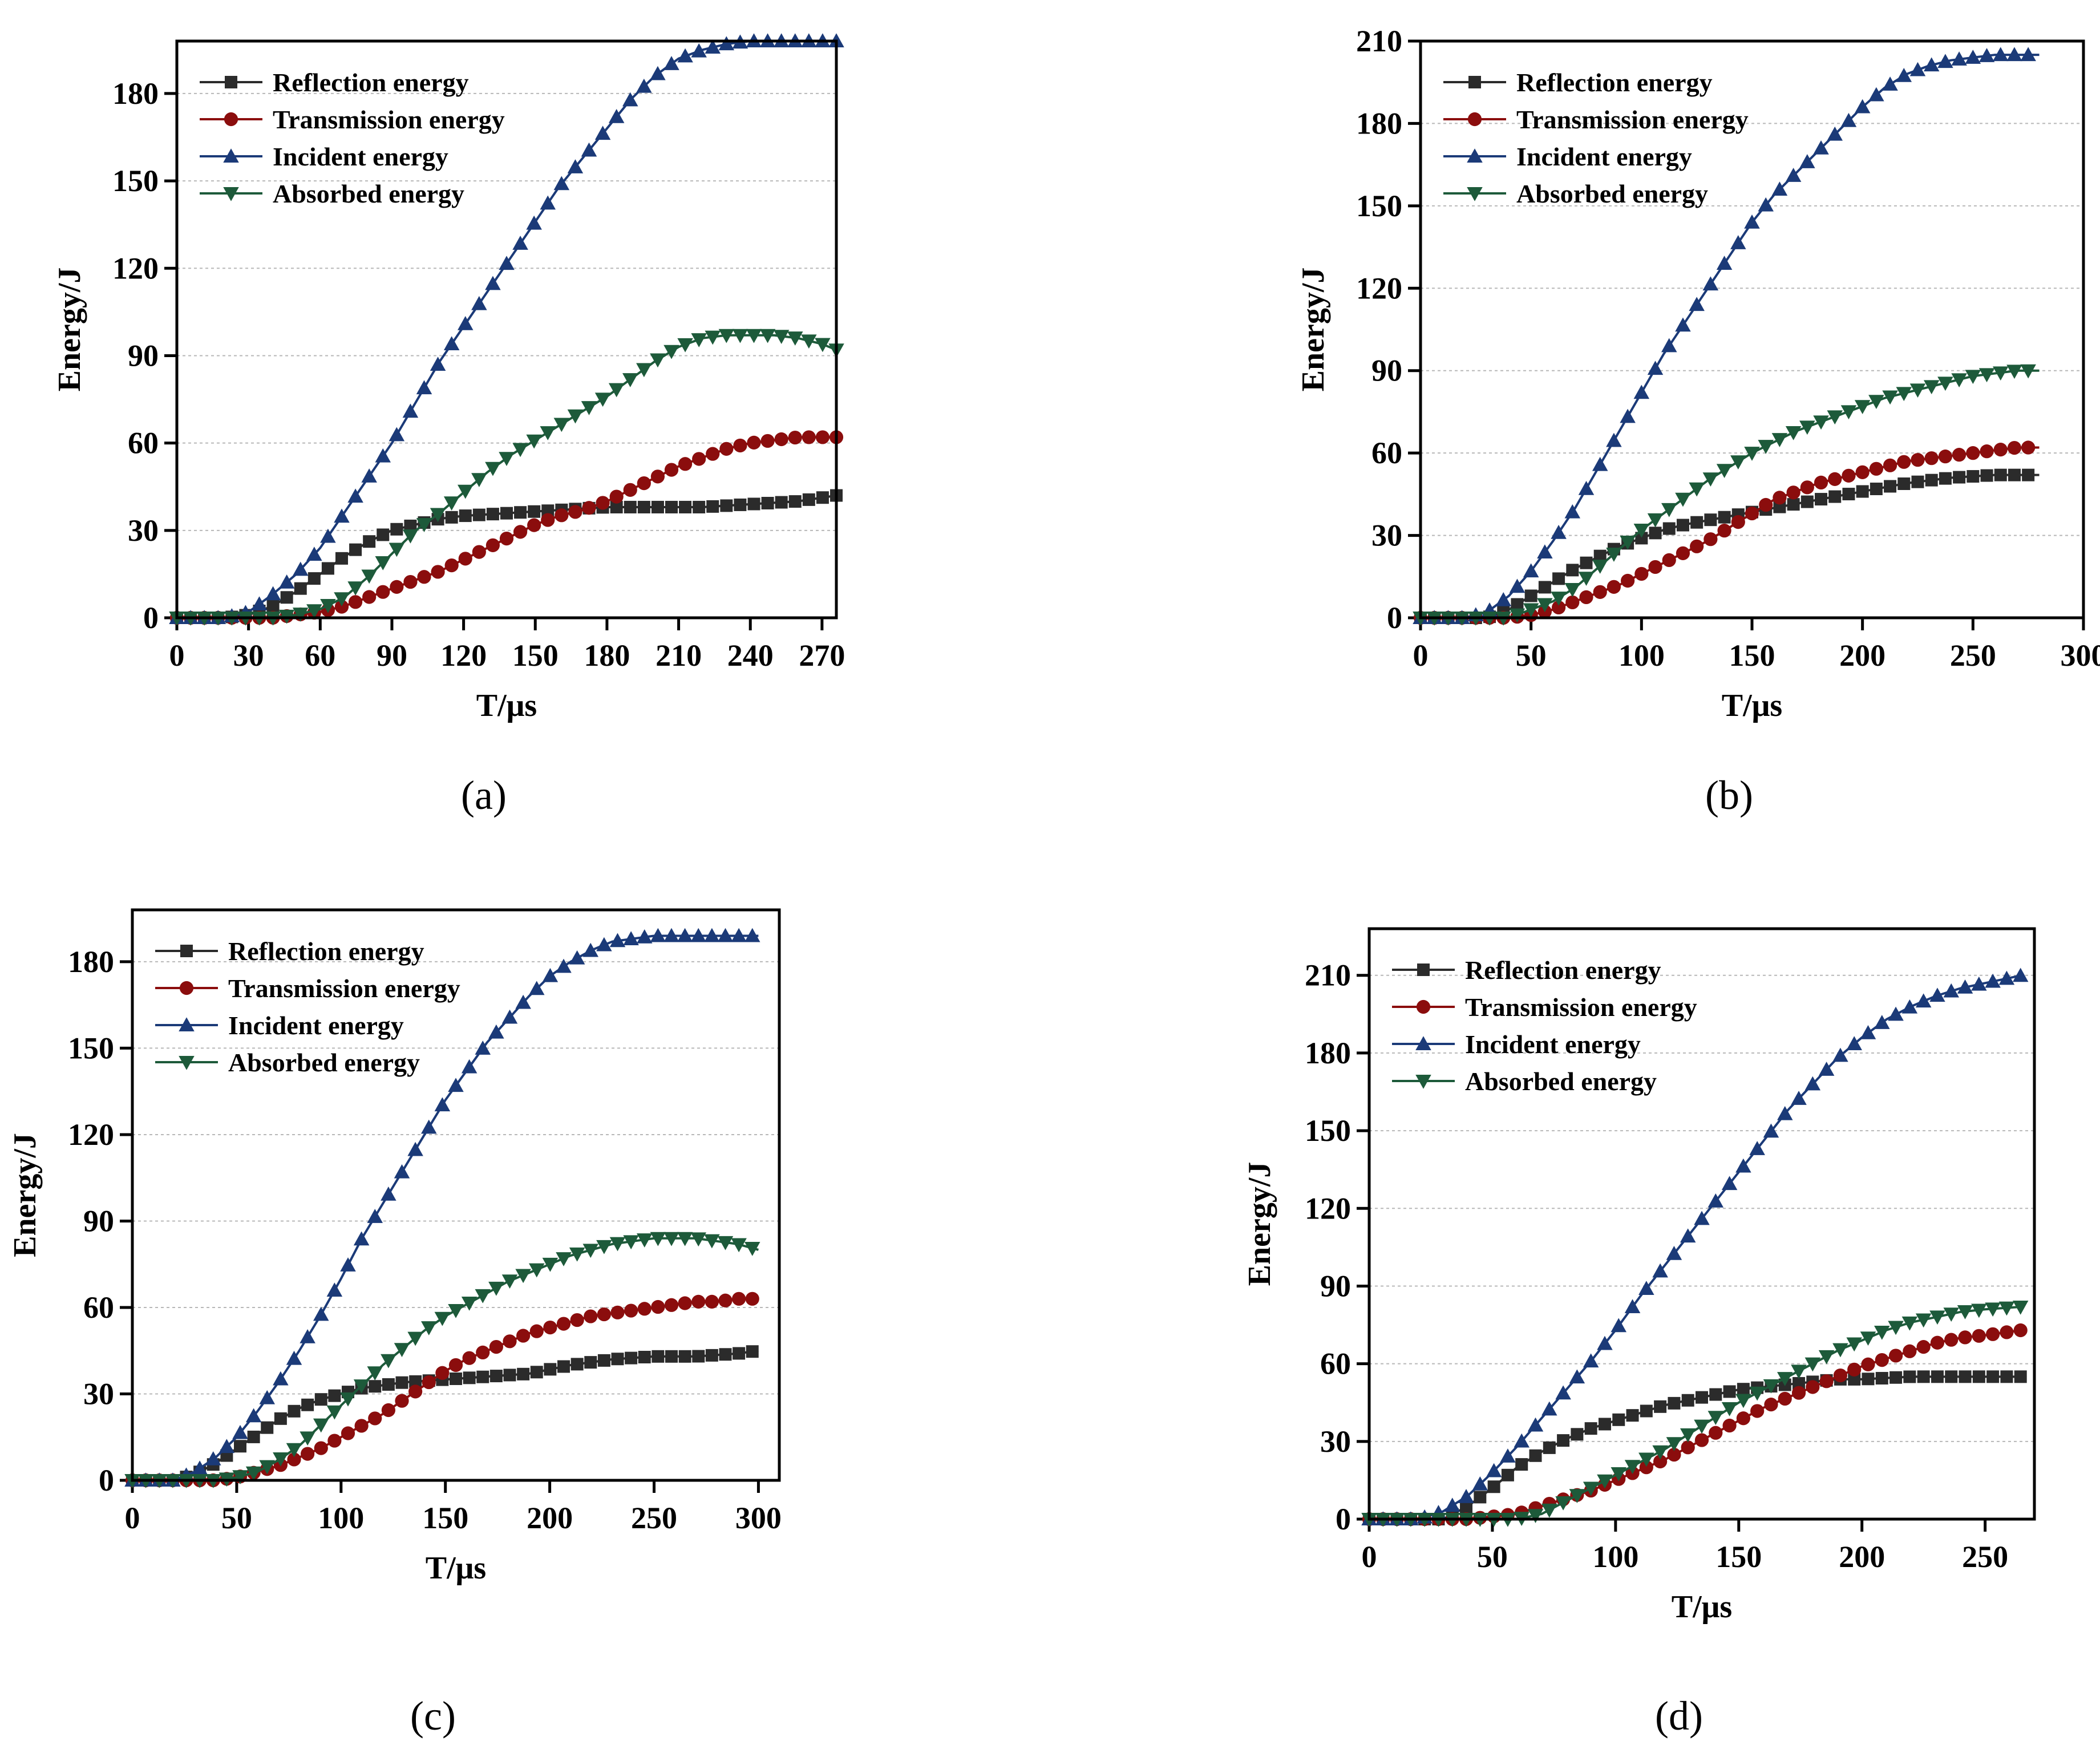 The height and width of the screenshot is (1753, 2100). Describe the element at coordinates (1328, 1131) in the screenshot. I see `y-tick-label: 150` at that location.